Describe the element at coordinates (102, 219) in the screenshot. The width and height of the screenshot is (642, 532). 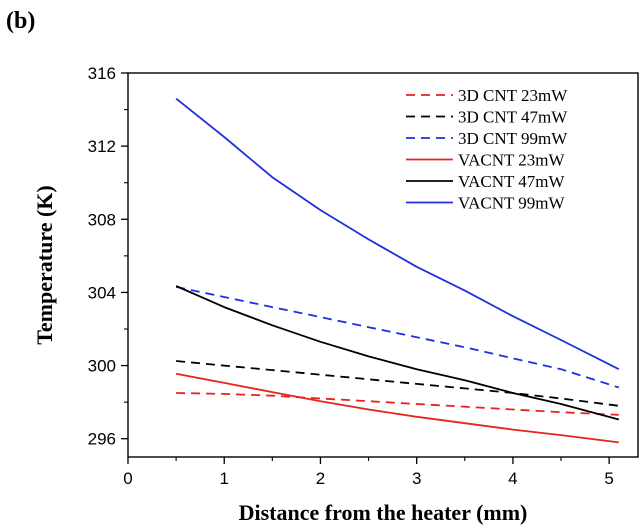
I see `y-tick-label: 308` at that location.